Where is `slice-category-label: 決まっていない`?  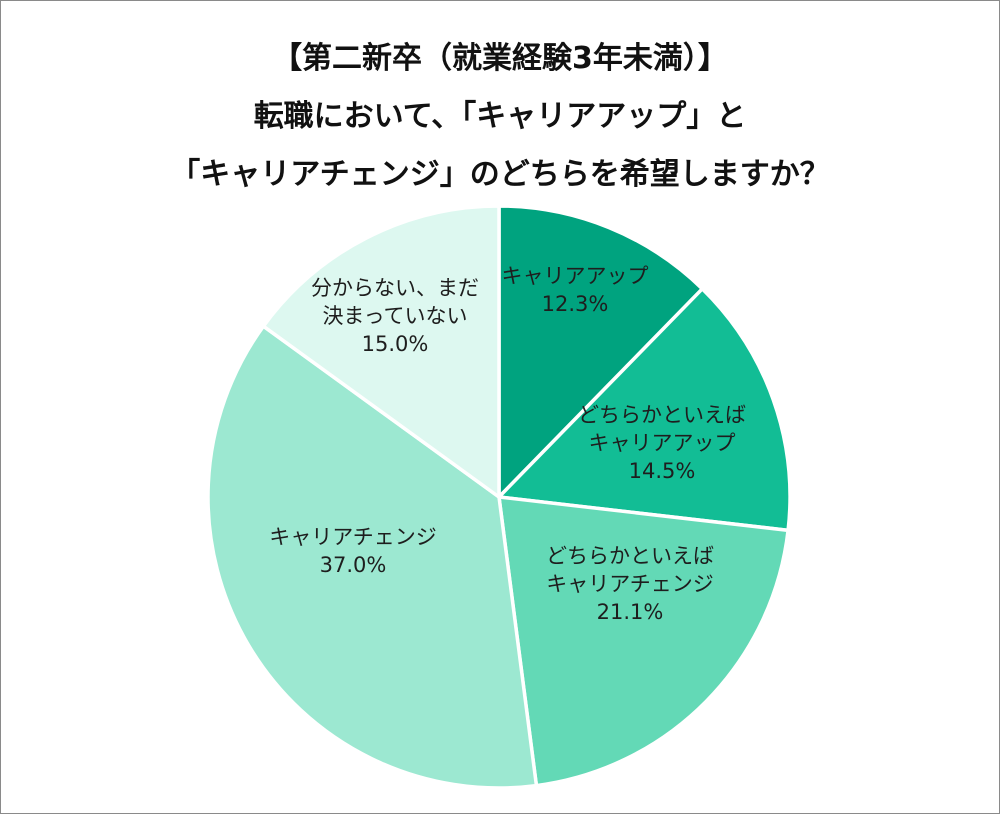
slice-category-label: 決まっていない is located at coordinates (394, 316).